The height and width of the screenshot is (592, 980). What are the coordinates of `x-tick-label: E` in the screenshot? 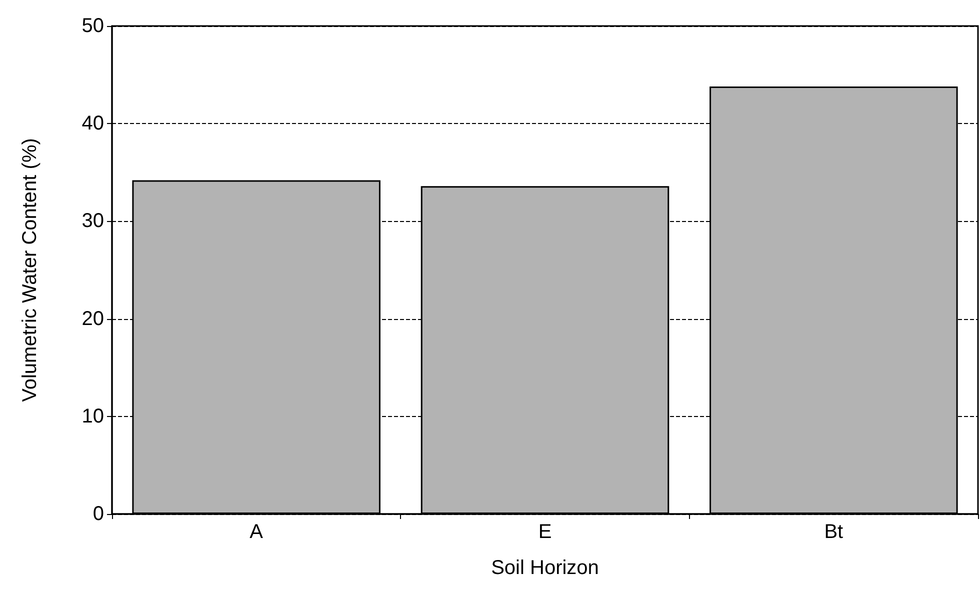 It's located at (545, 532).